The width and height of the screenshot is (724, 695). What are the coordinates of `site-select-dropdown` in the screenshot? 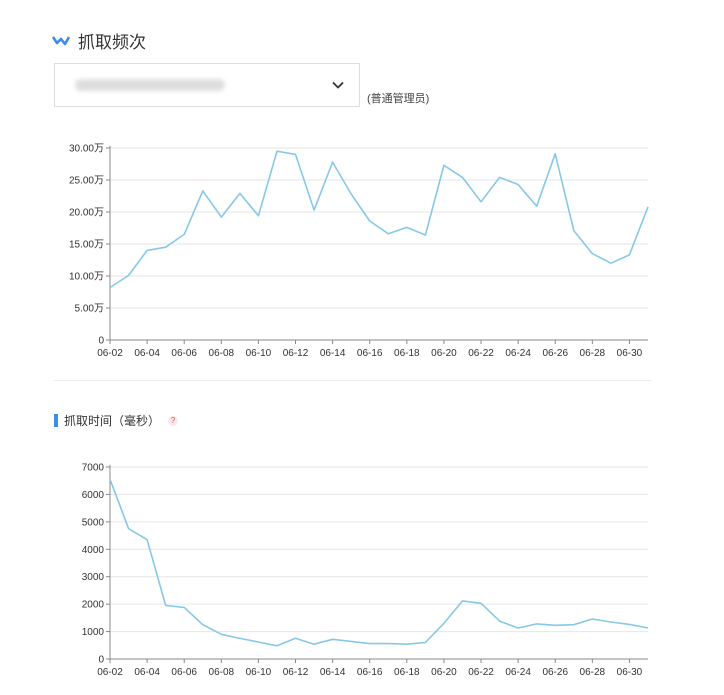 It's located at (207, 85).